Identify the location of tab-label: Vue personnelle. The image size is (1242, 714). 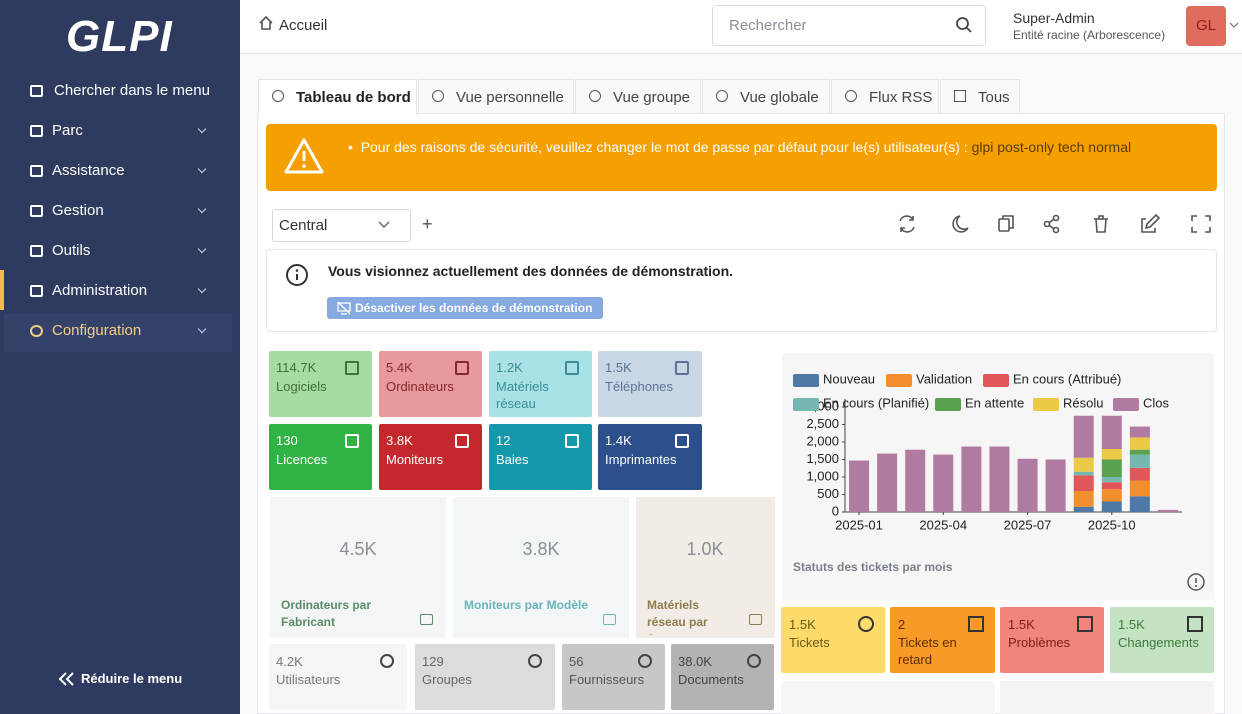
(510, 97).